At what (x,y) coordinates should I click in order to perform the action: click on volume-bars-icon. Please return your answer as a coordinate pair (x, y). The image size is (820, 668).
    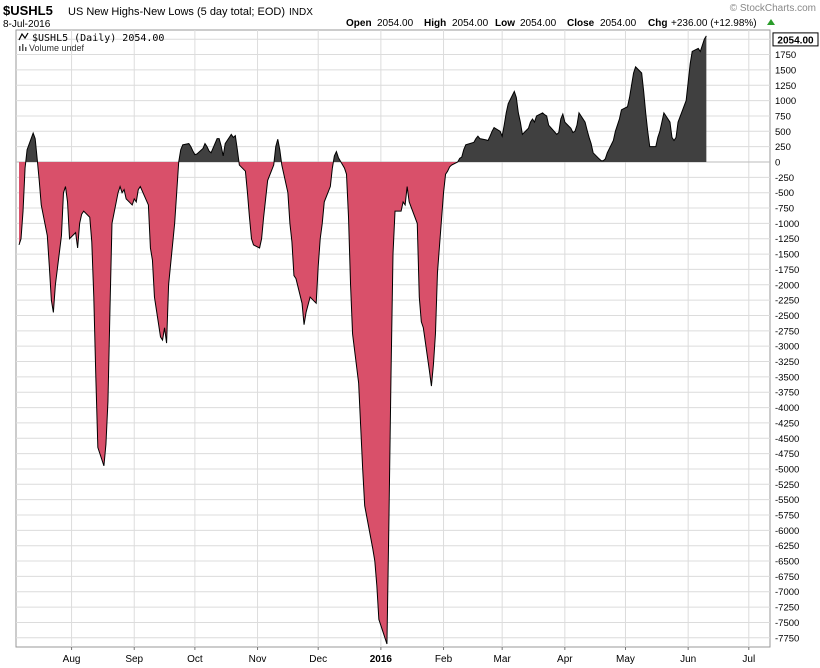
    Looking at the image, I should click on (23, 47).